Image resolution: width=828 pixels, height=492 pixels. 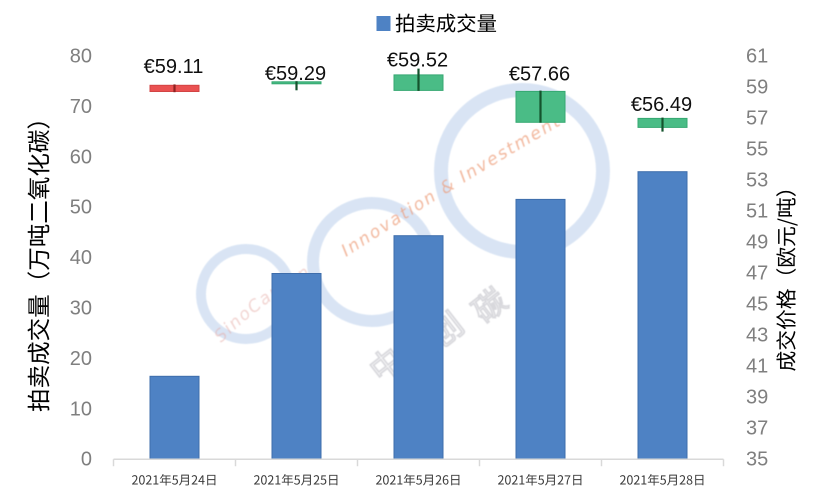 I want to click on price-labels: €59.11 €59.29 €59.52 €57.66 €56.49, so click(x=418, y=83).